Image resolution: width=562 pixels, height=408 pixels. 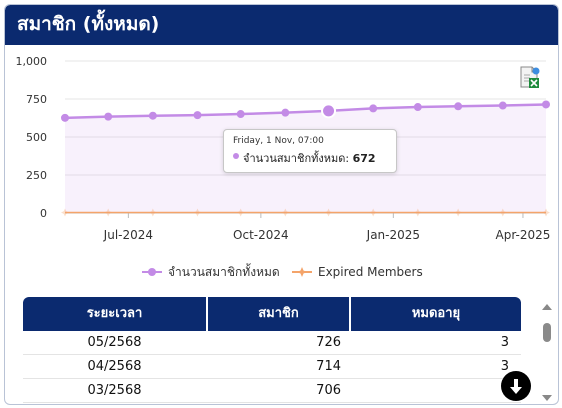 I want to click on chart-legend: จำนวนสมาชิกทั้งหมด Expired Members, so click(x=281, y=272).